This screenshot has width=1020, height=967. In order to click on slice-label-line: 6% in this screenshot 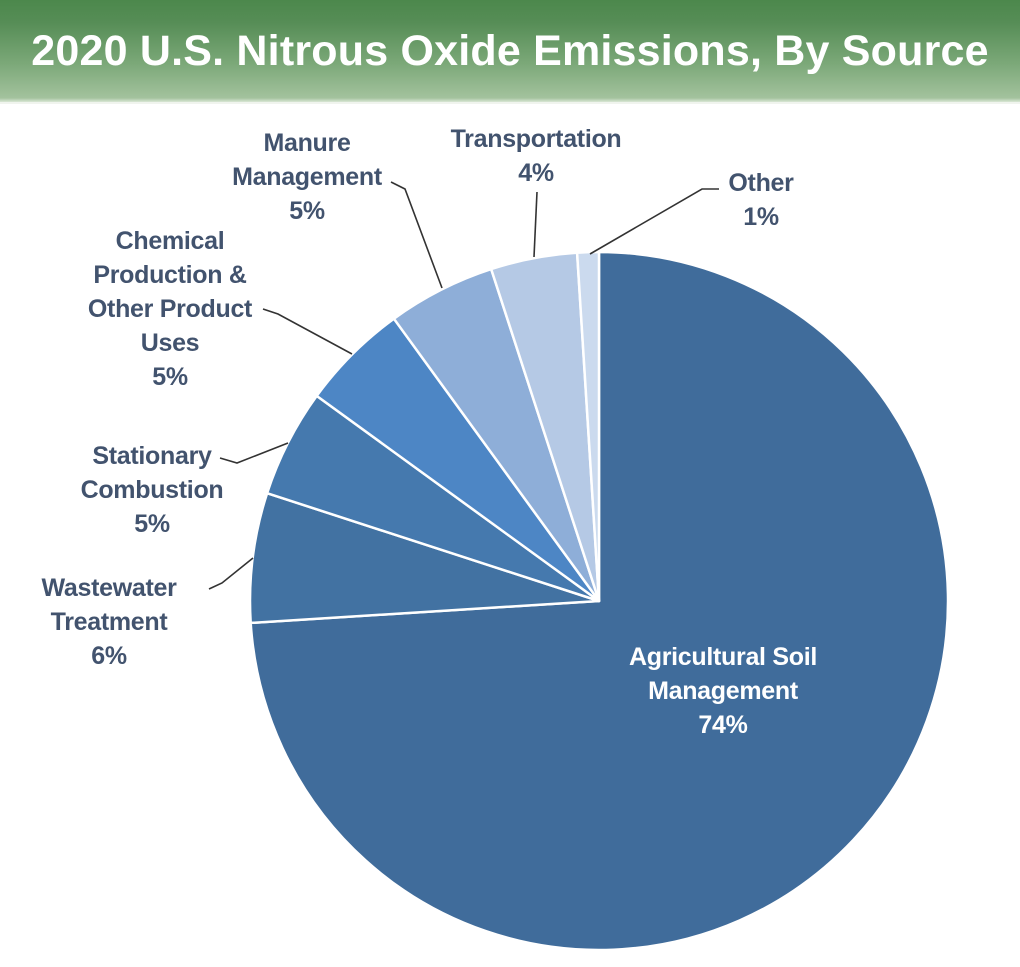, I will do `click(109, 656)`.